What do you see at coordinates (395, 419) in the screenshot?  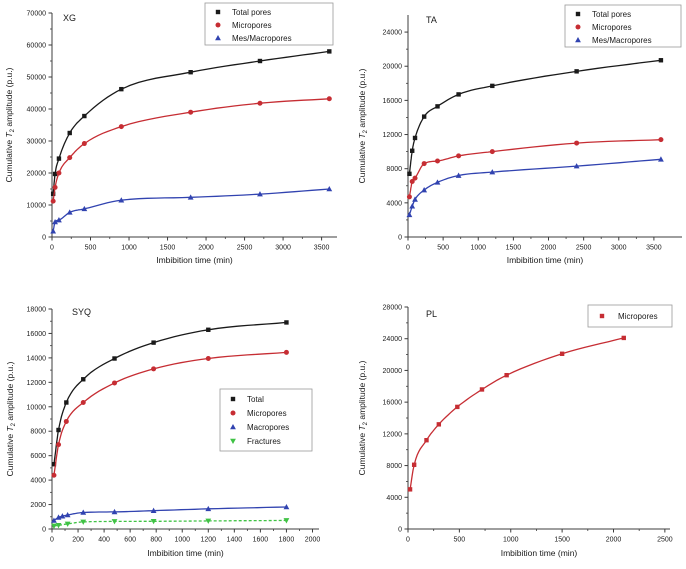 I see `y-axis-ticks: 0 4000 8000 12000 16000 20000 24000 28000` at bounding box center [395, 419].